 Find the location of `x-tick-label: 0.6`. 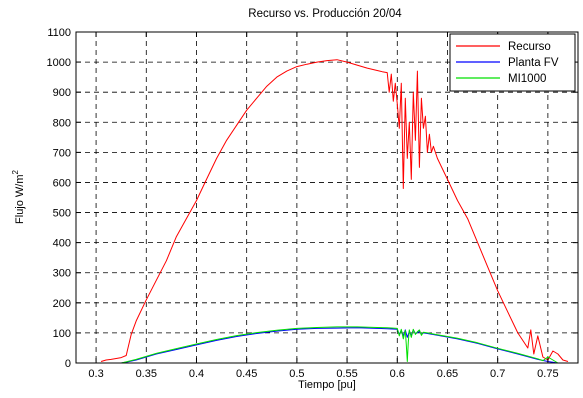

x-tick-label: 0.6 is located at coordinates (397, 374).